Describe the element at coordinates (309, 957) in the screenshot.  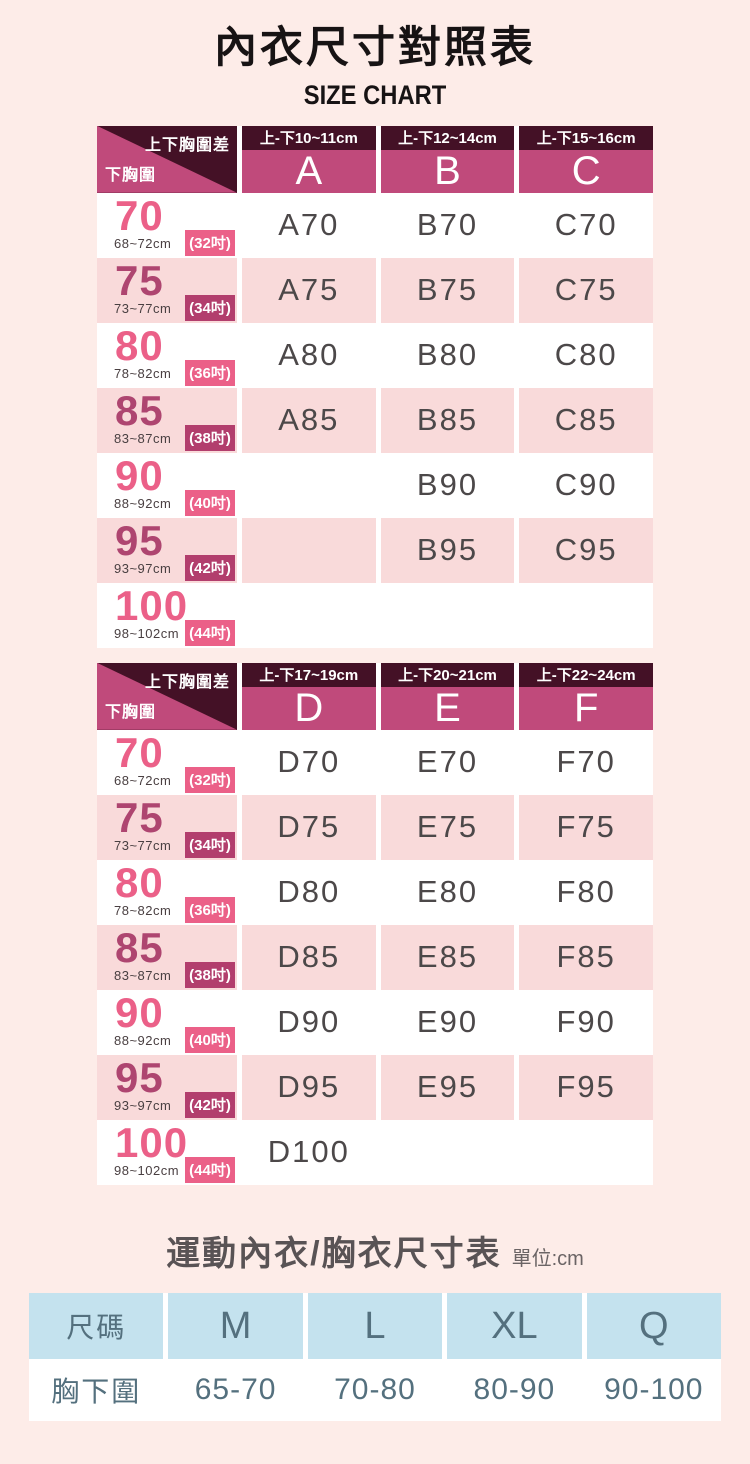
I see `size-value-cell: D85` at that location.